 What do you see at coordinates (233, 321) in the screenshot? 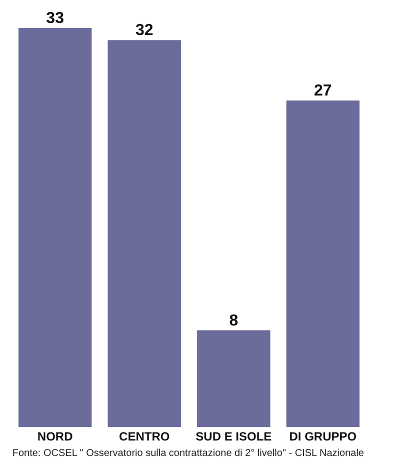
I see `data-label: 8` at bounding box center [233, 321].